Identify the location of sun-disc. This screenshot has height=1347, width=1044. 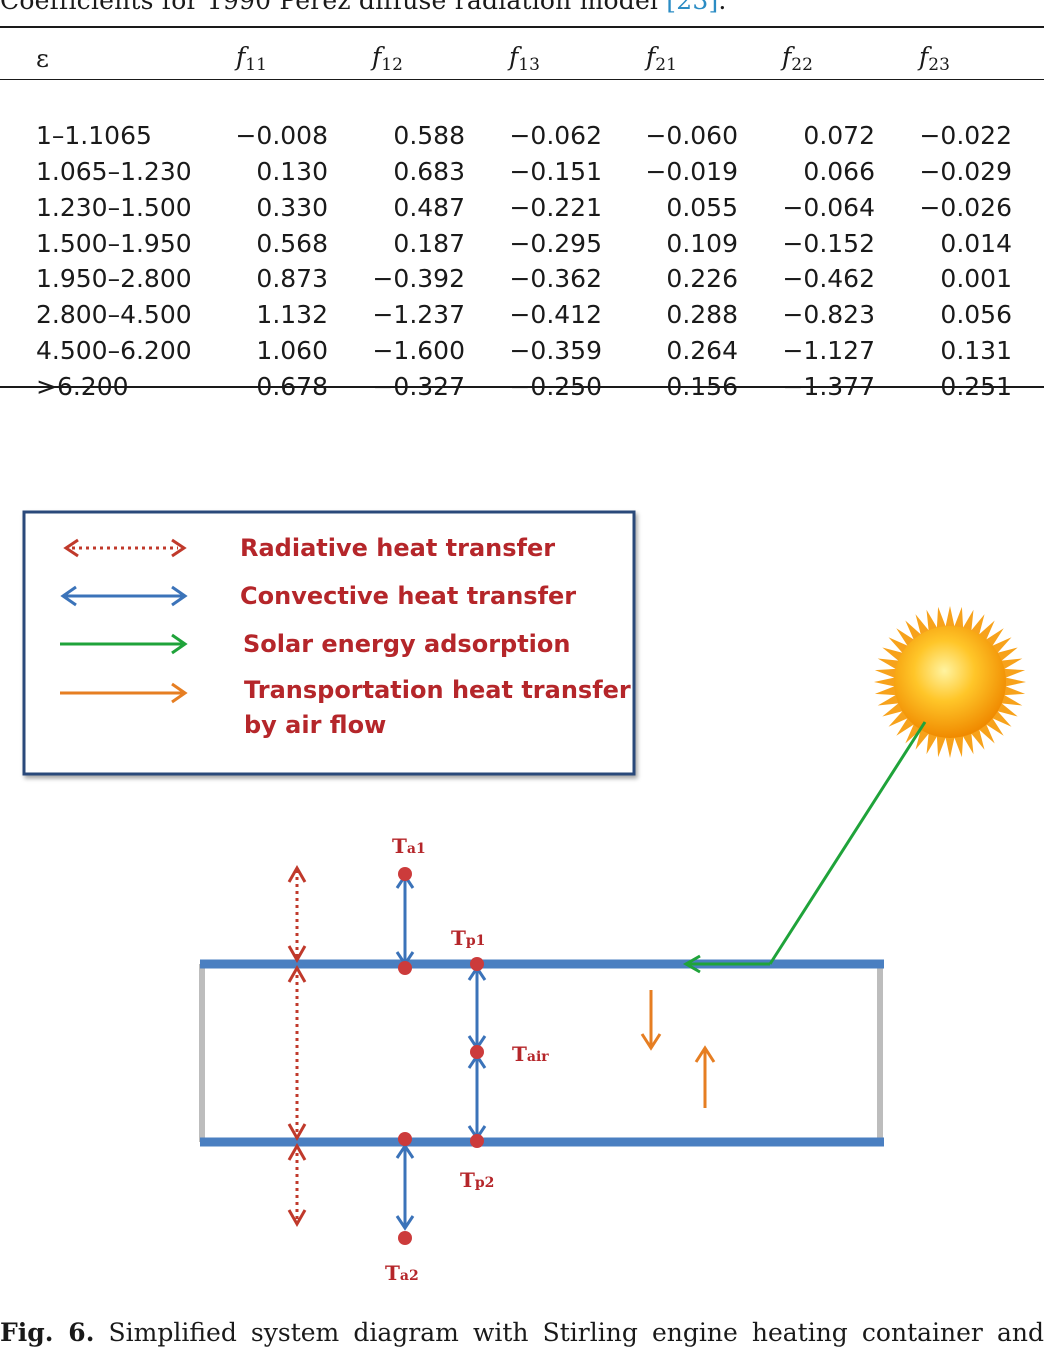
(950, 682).